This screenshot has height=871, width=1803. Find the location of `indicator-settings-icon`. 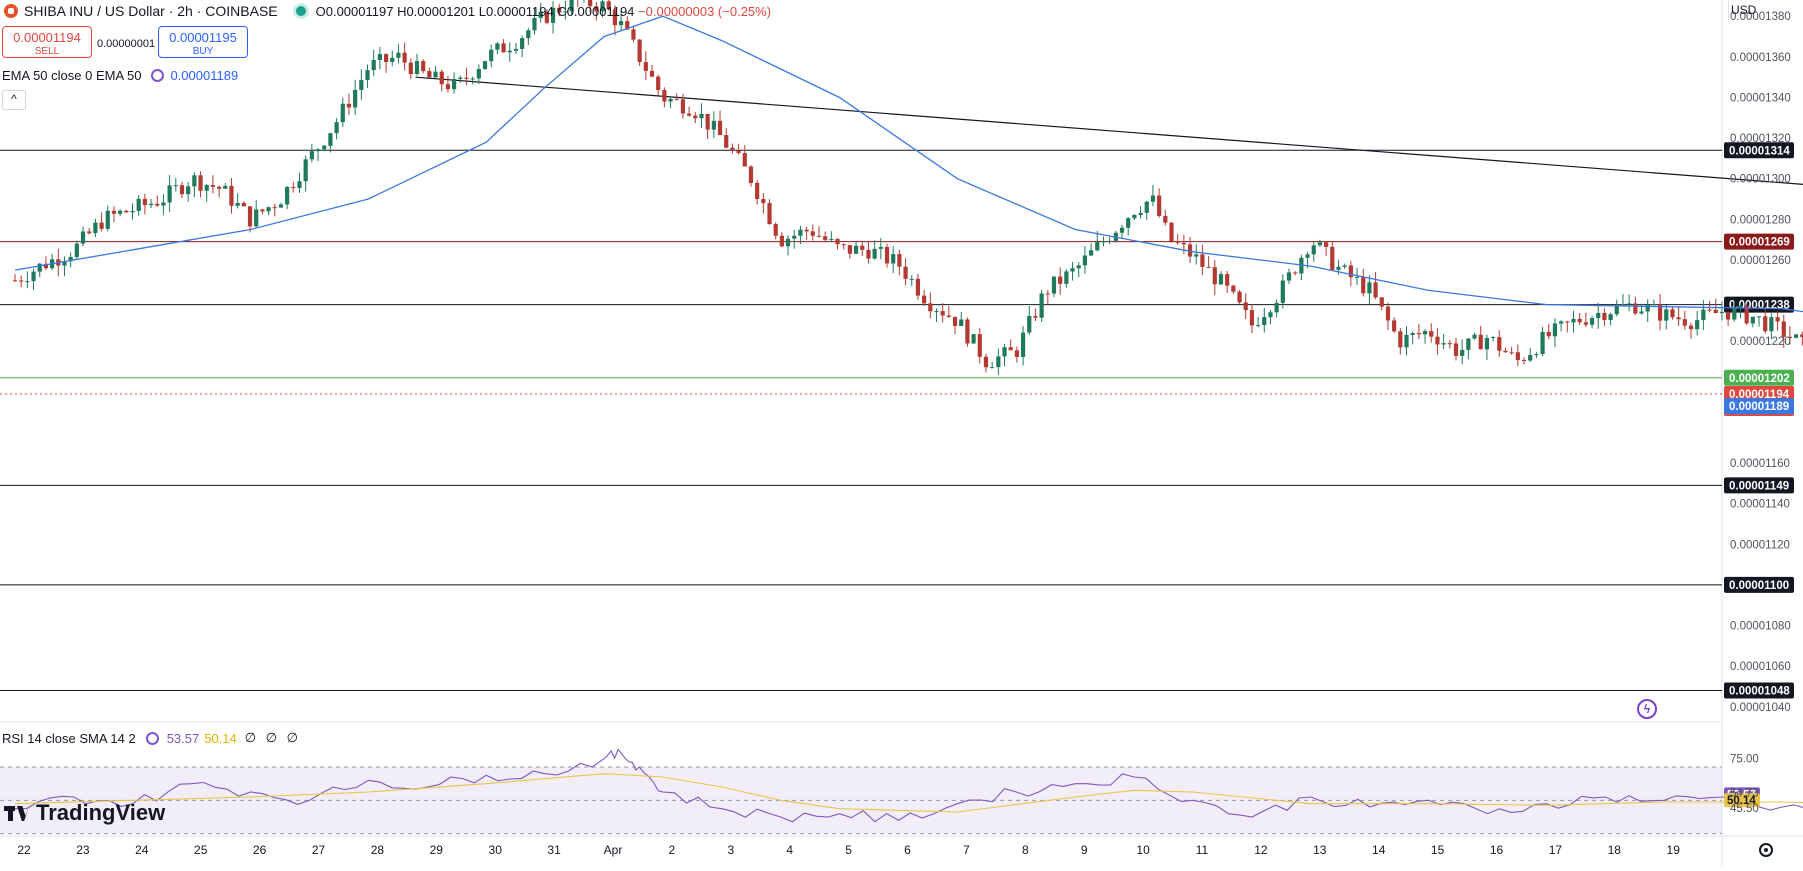

indicator-settings-icon is located at coordinates (158, 75).